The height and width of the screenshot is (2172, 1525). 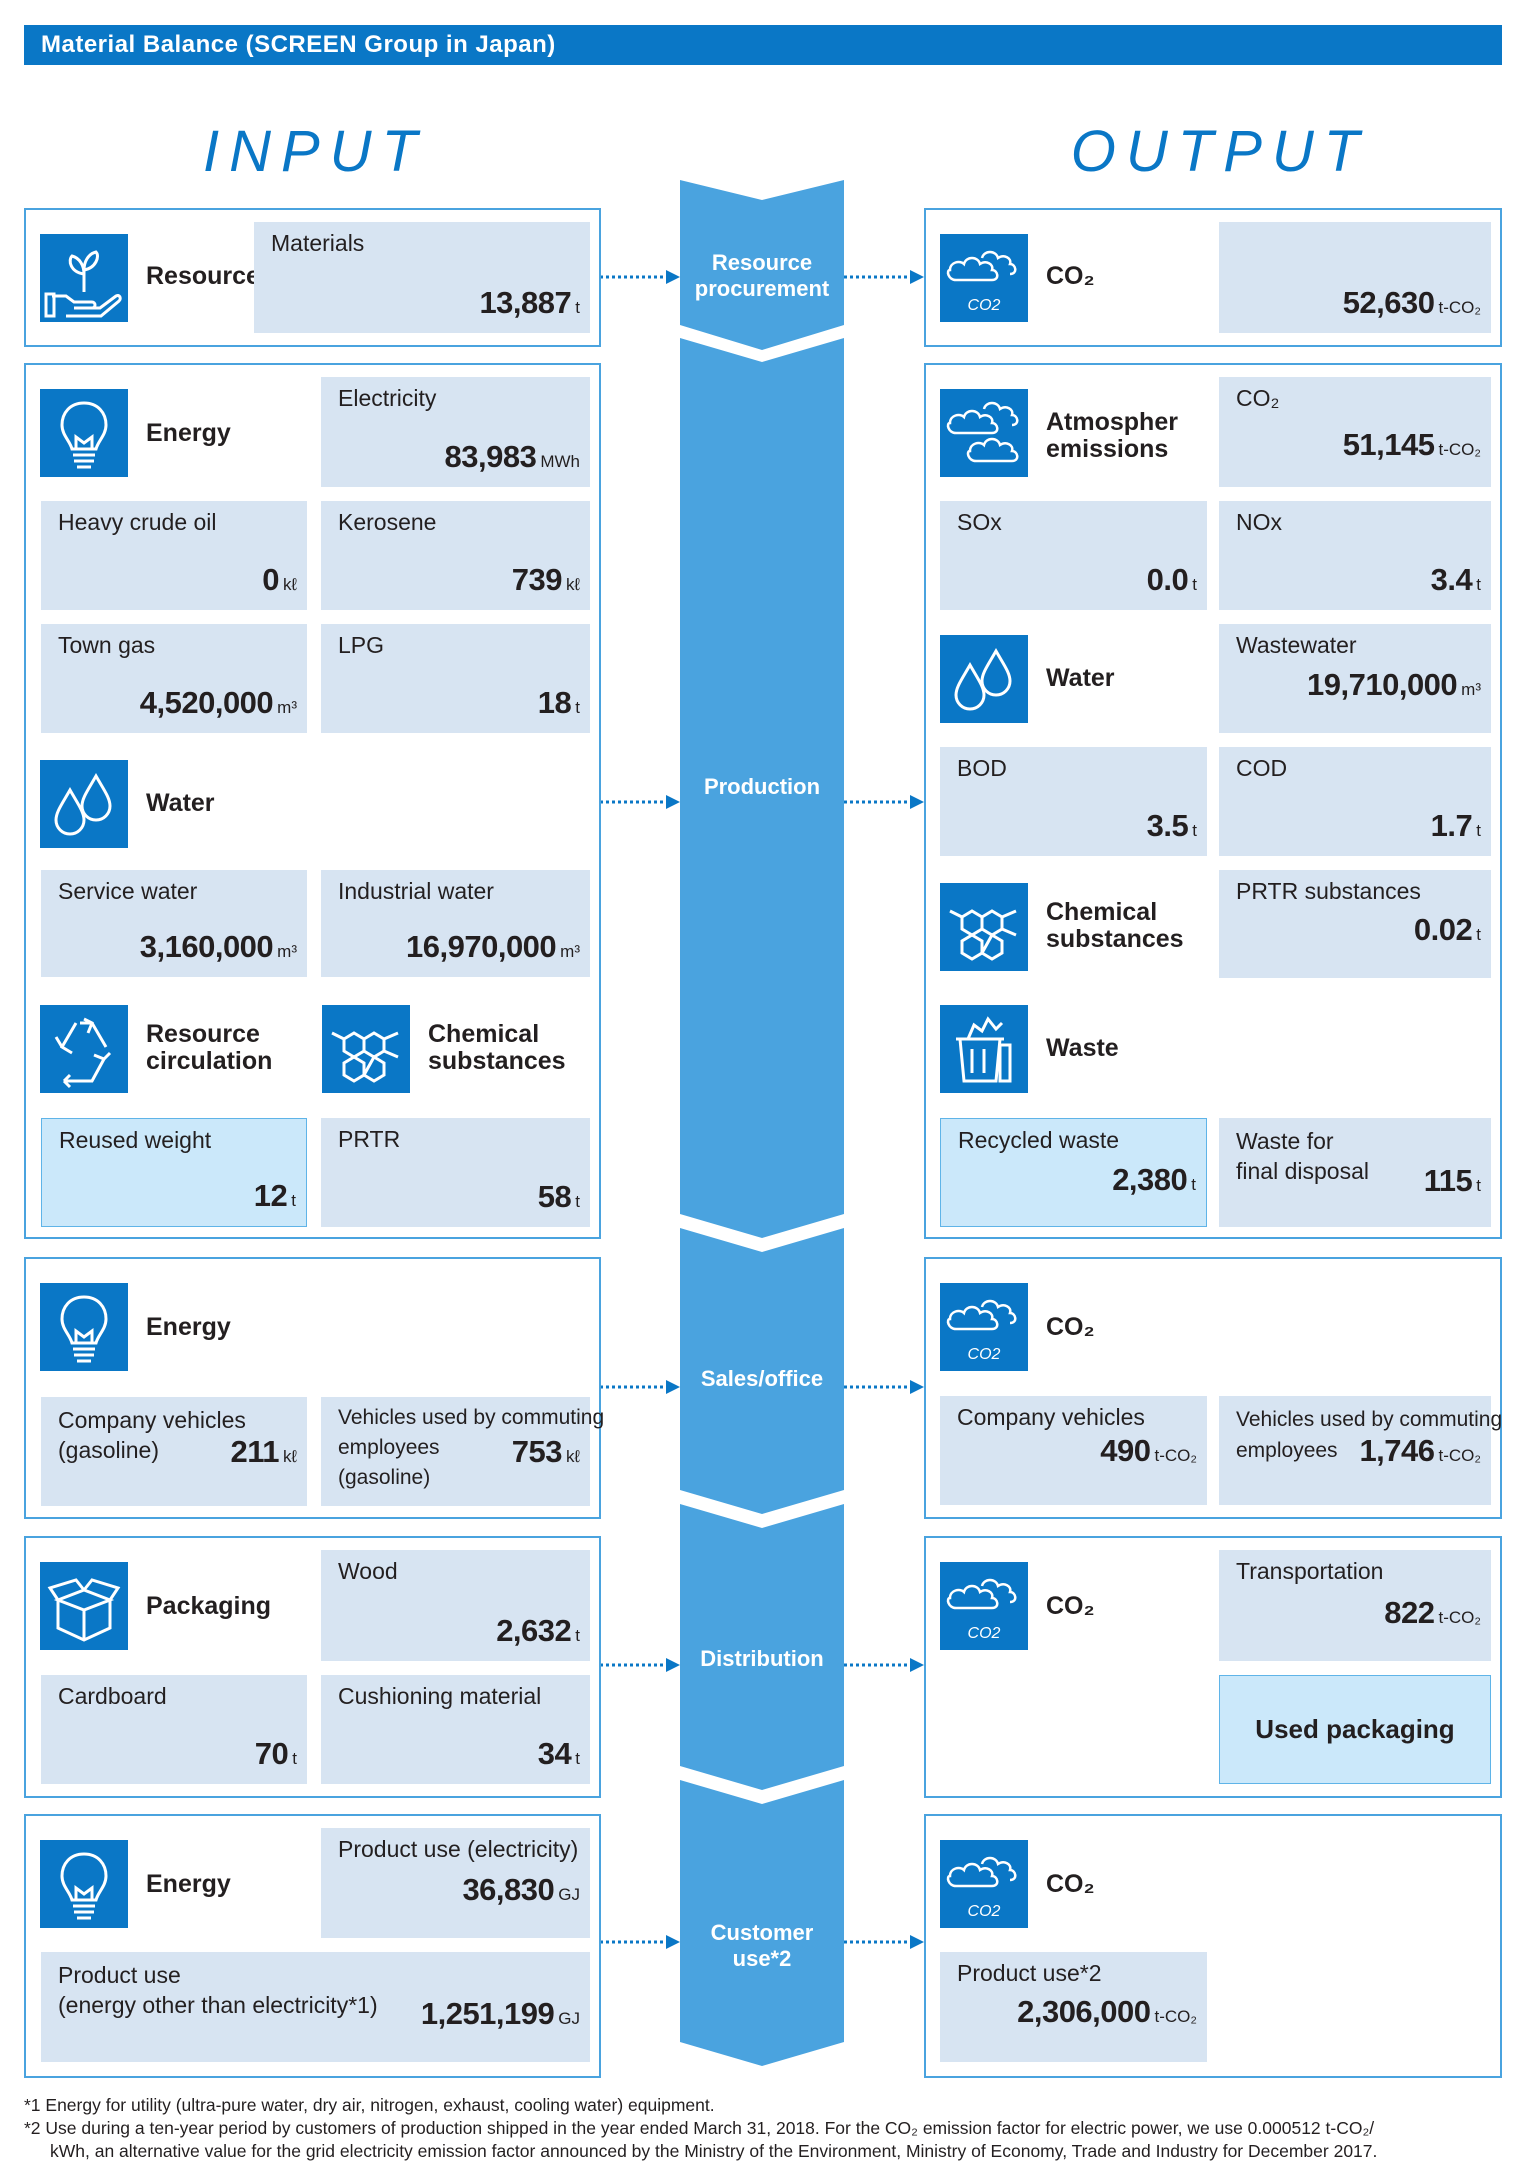 What do you see at coordinates (554, 1753) in the screenshot?
I see `cushioning-value: 34` at bounding box center [554, 1753].